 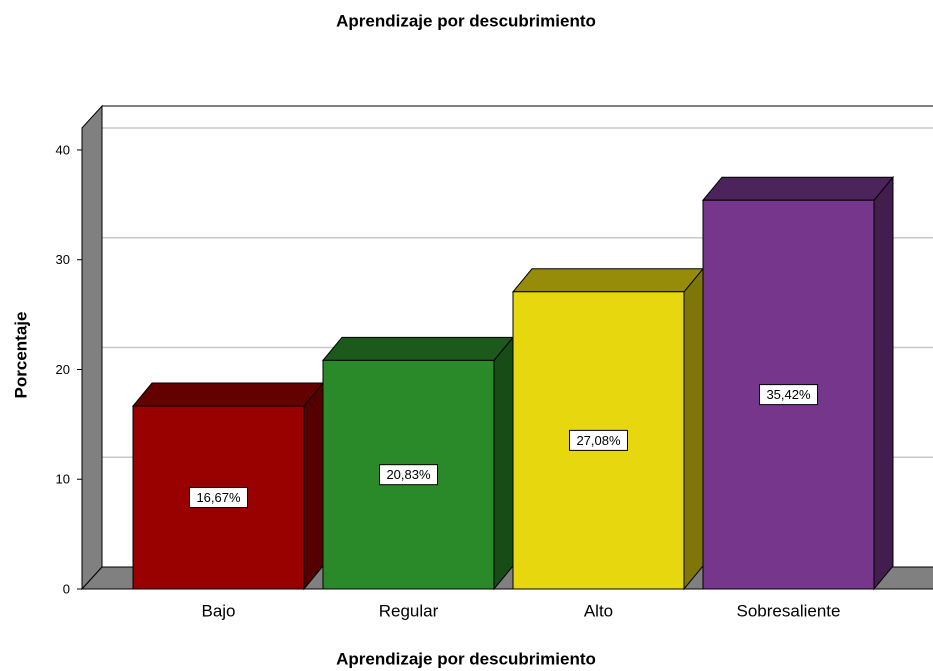 What do you see at coordinates (63, 149) in the screenshot?
I see `y-tick-label: 40` at bounding box center [63, 149].